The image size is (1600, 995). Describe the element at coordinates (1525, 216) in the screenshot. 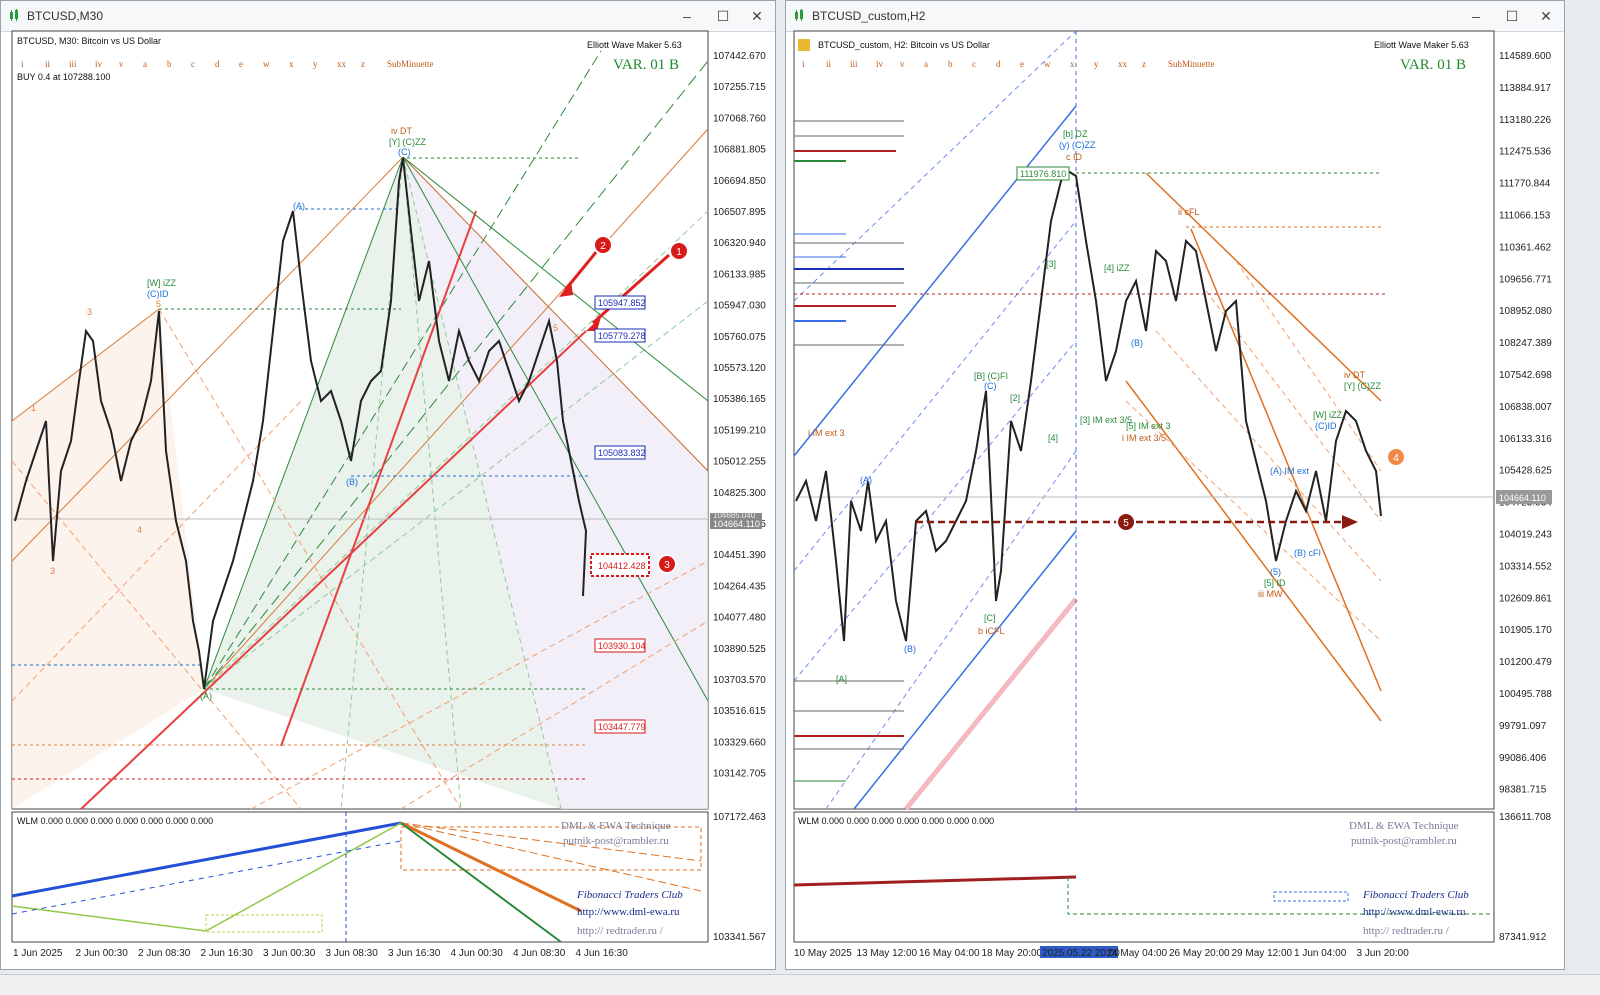

I see `price-axis-tick: 111066.153` at that location.